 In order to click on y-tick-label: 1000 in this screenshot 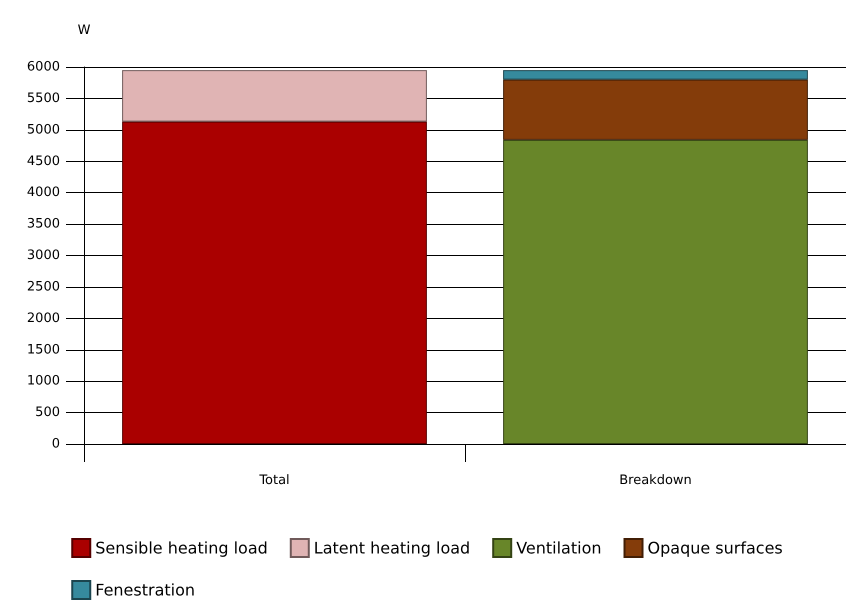, I will do `click(43, 381)`.